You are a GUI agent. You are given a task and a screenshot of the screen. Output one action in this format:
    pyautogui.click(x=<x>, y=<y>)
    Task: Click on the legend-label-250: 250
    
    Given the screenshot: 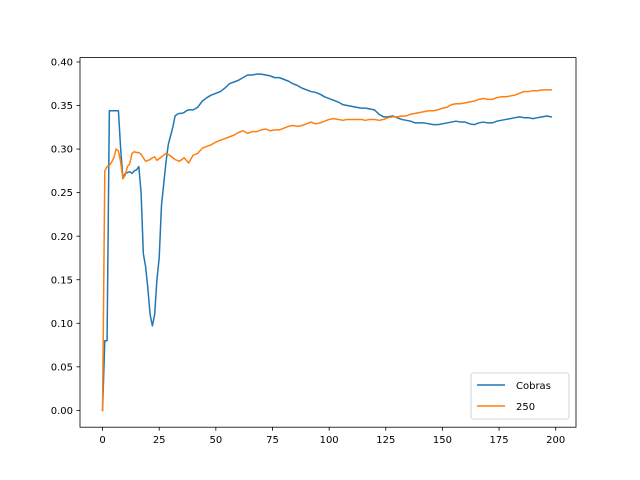 What is the action you would take?
    pyautogui.click(x=525, y=407)
    